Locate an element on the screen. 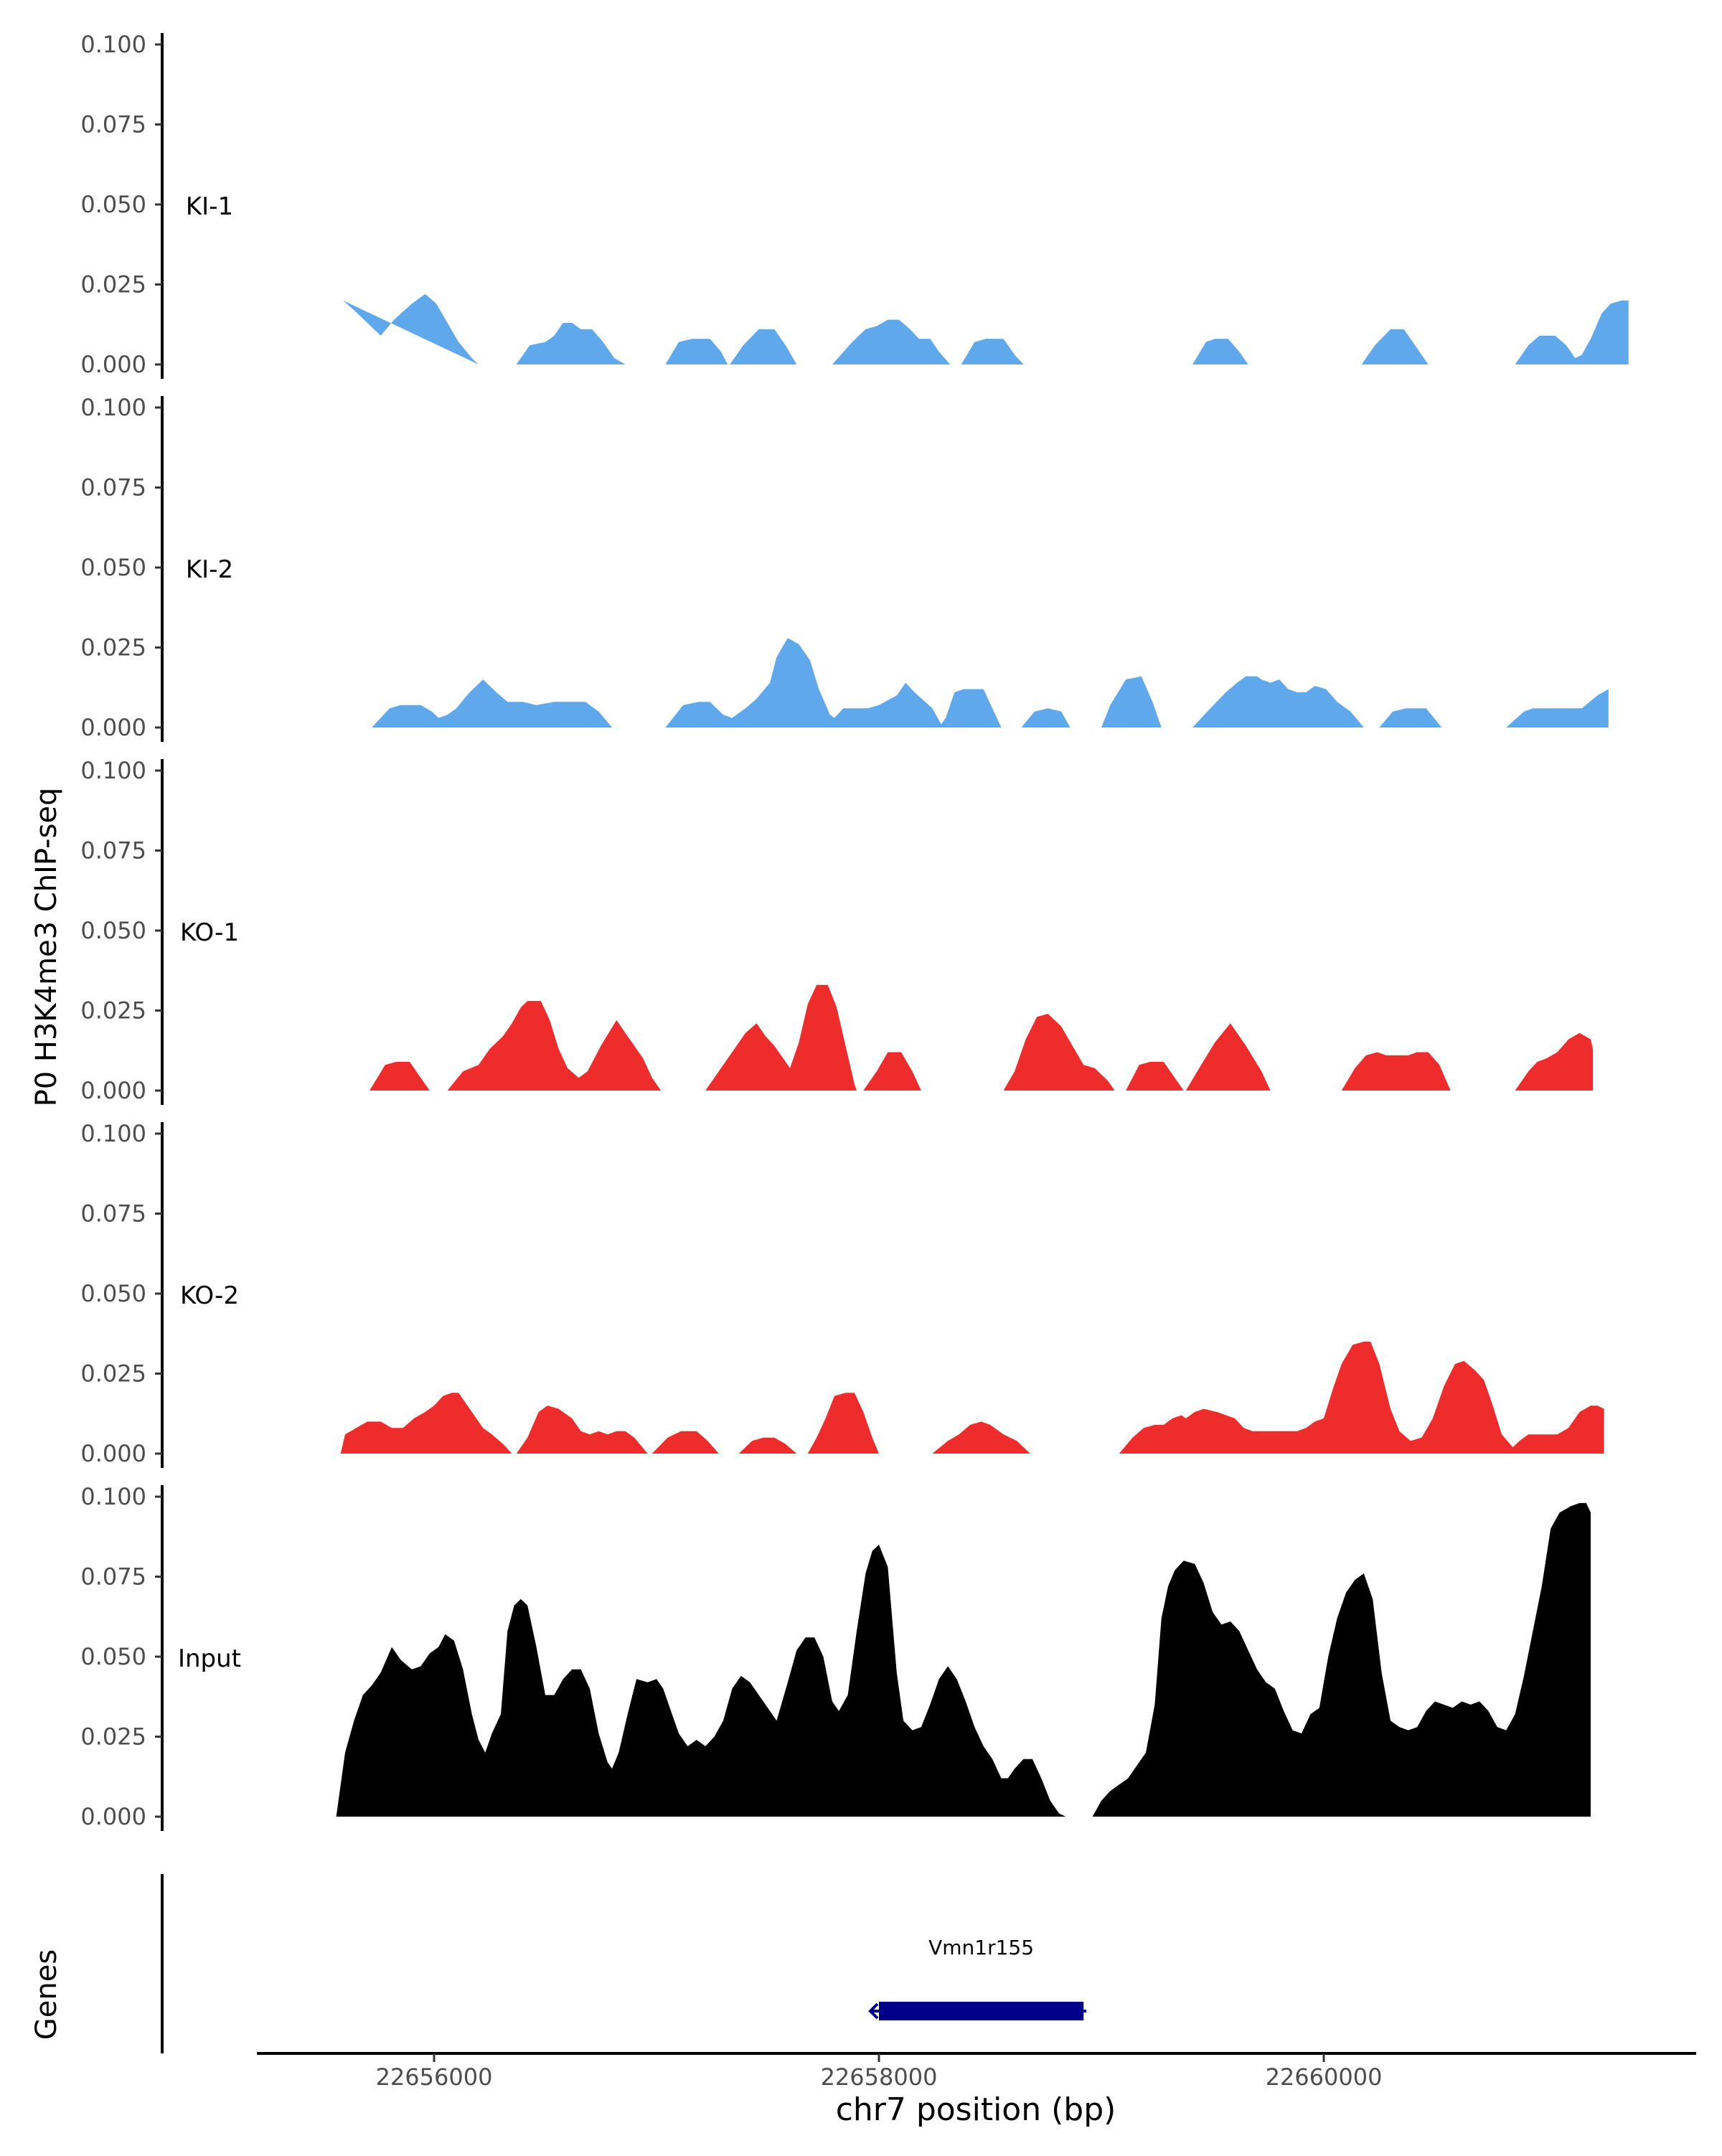  x-tick-label: 22656000 is located at coordinates (434, 2077).